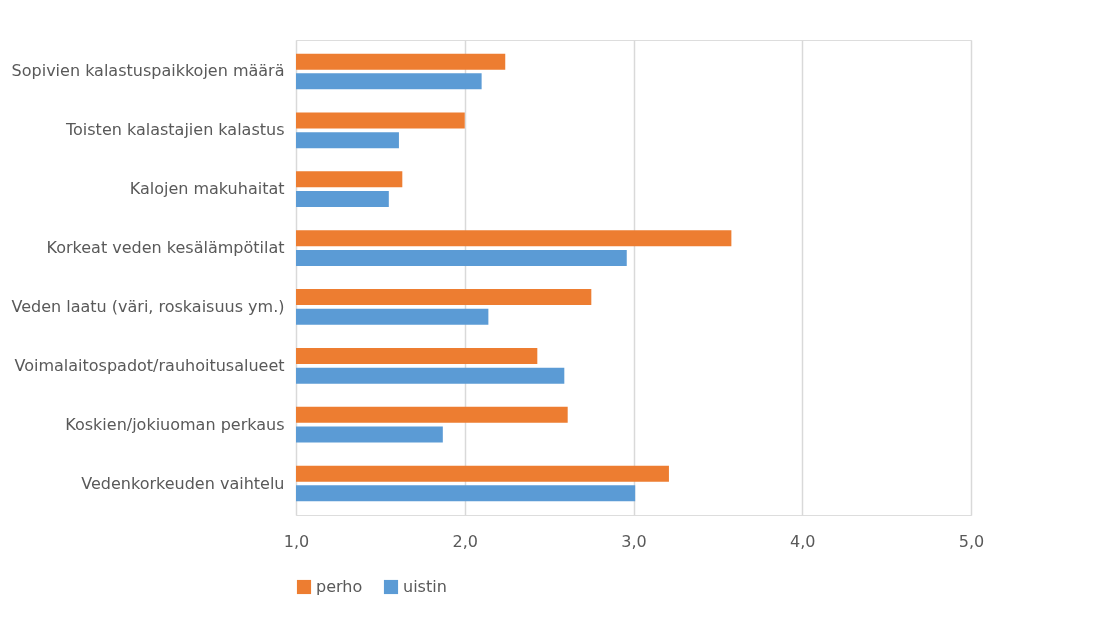  I want to click on x-tick-label: 2,0, so click(465, 541).